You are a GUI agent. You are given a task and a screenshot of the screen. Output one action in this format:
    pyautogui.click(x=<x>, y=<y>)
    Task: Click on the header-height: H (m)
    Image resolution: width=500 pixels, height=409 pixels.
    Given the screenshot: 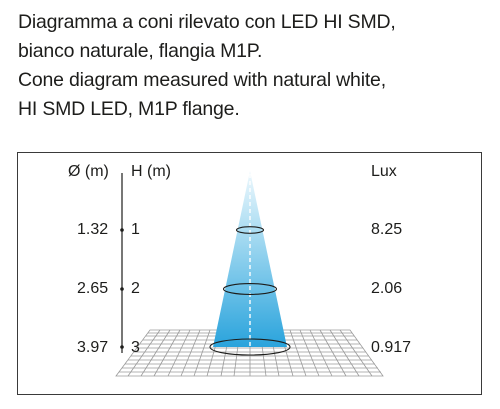 What is the action you would take?
    pyautogui.click(x=151, y=171)
    